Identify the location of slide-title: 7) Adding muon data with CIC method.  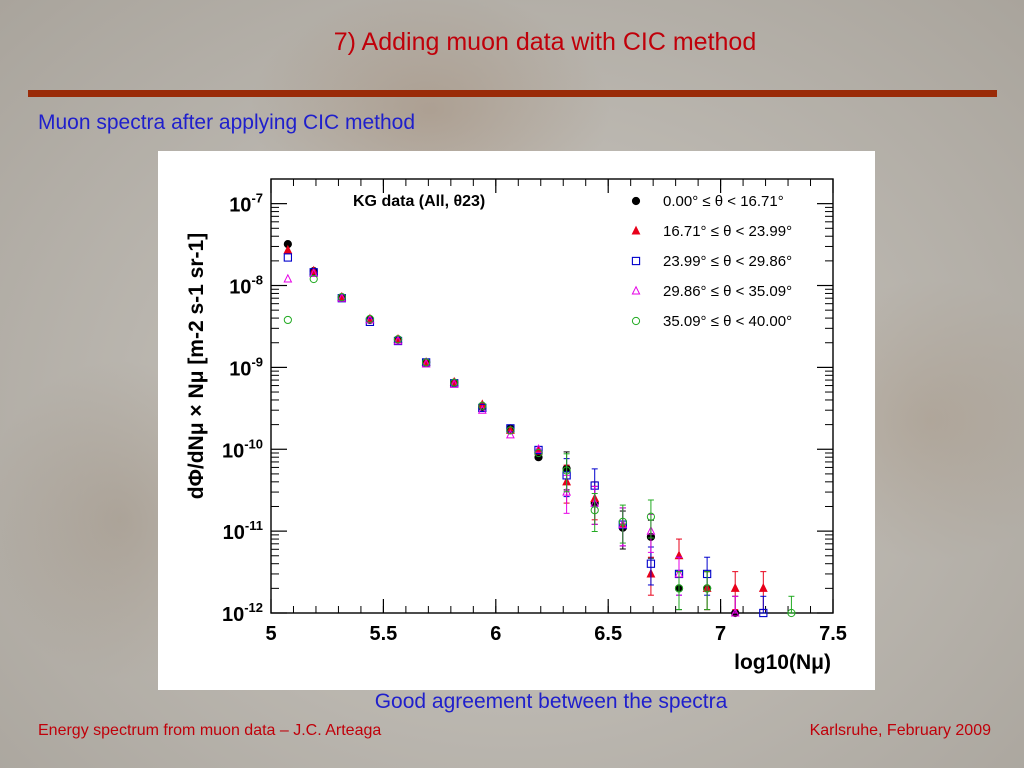
(545, 42).